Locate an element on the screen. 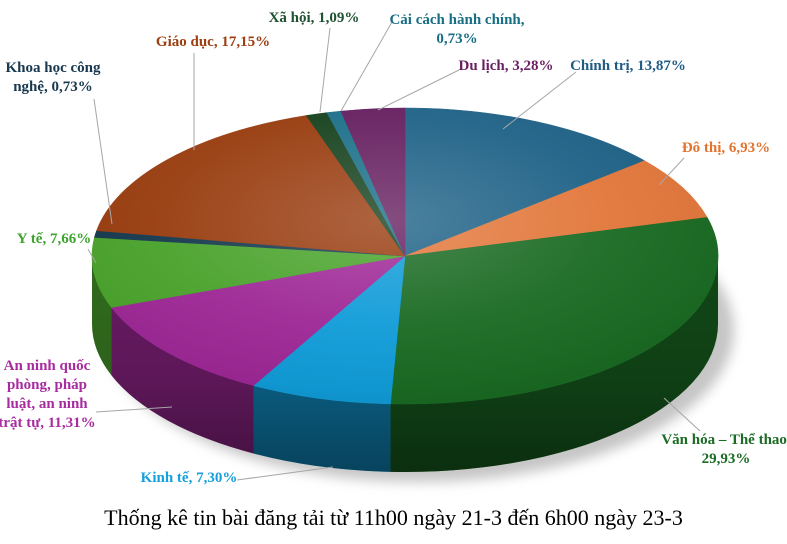 The height and width of the screenshot is (544, 787). slice-label-line: Đô thị, 6,93% is located at coordinates (726, 148).